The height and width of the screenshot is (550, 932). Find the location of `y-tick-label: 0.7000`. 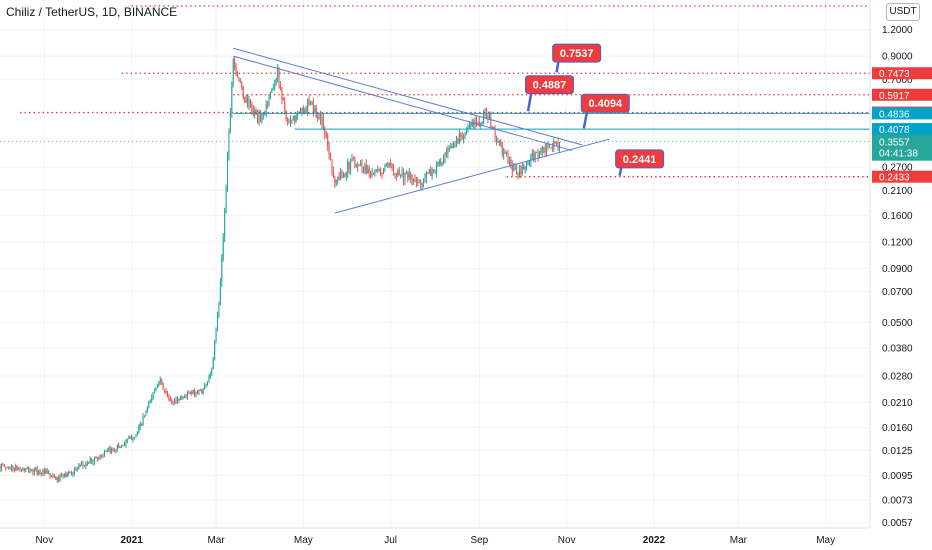

y-tick-label: 0.7000 is located at coordinates (897, 80).